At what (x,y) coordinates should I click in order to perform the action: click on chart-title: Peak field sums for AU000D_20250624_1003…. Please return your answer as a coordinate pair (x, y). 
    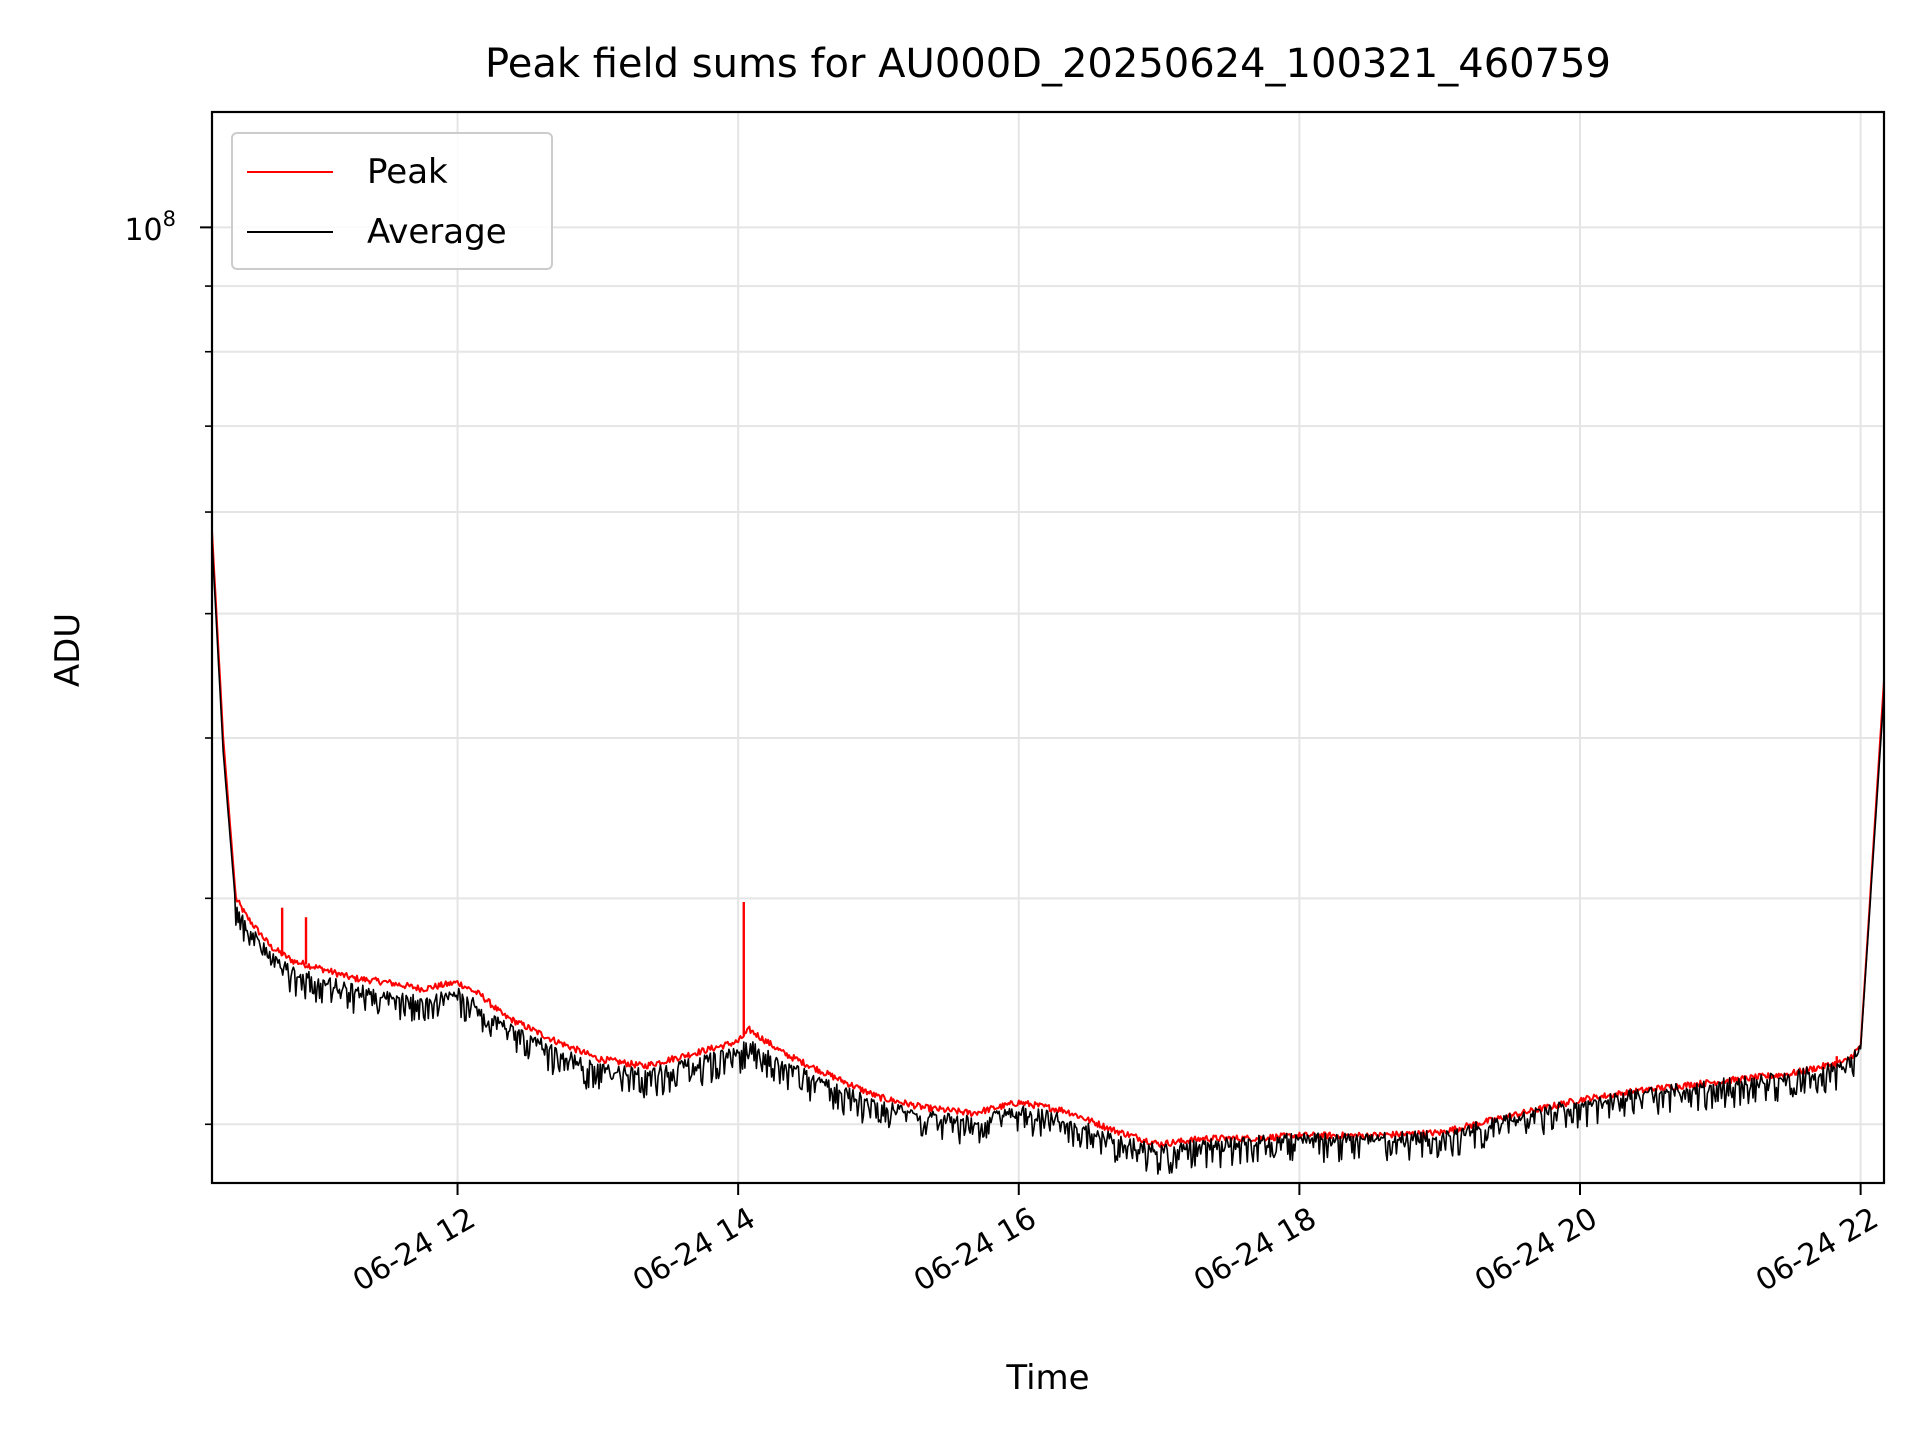
    Looking at the image, I should click on (1048, 64).